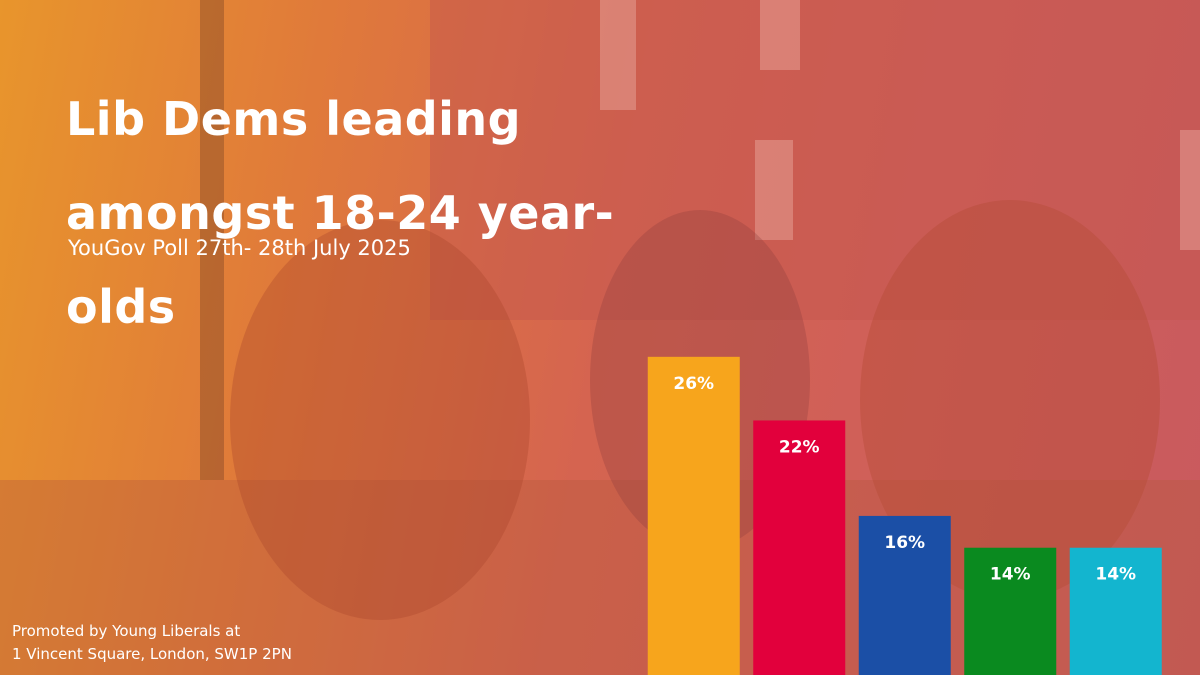 The width and height of the screenshot is (1200, 675). Describe the element at coordinates (239, 248) in the screenshot. I see `chart-subtitle: YouGov Poll 27th- 28th July 2025` at that location.